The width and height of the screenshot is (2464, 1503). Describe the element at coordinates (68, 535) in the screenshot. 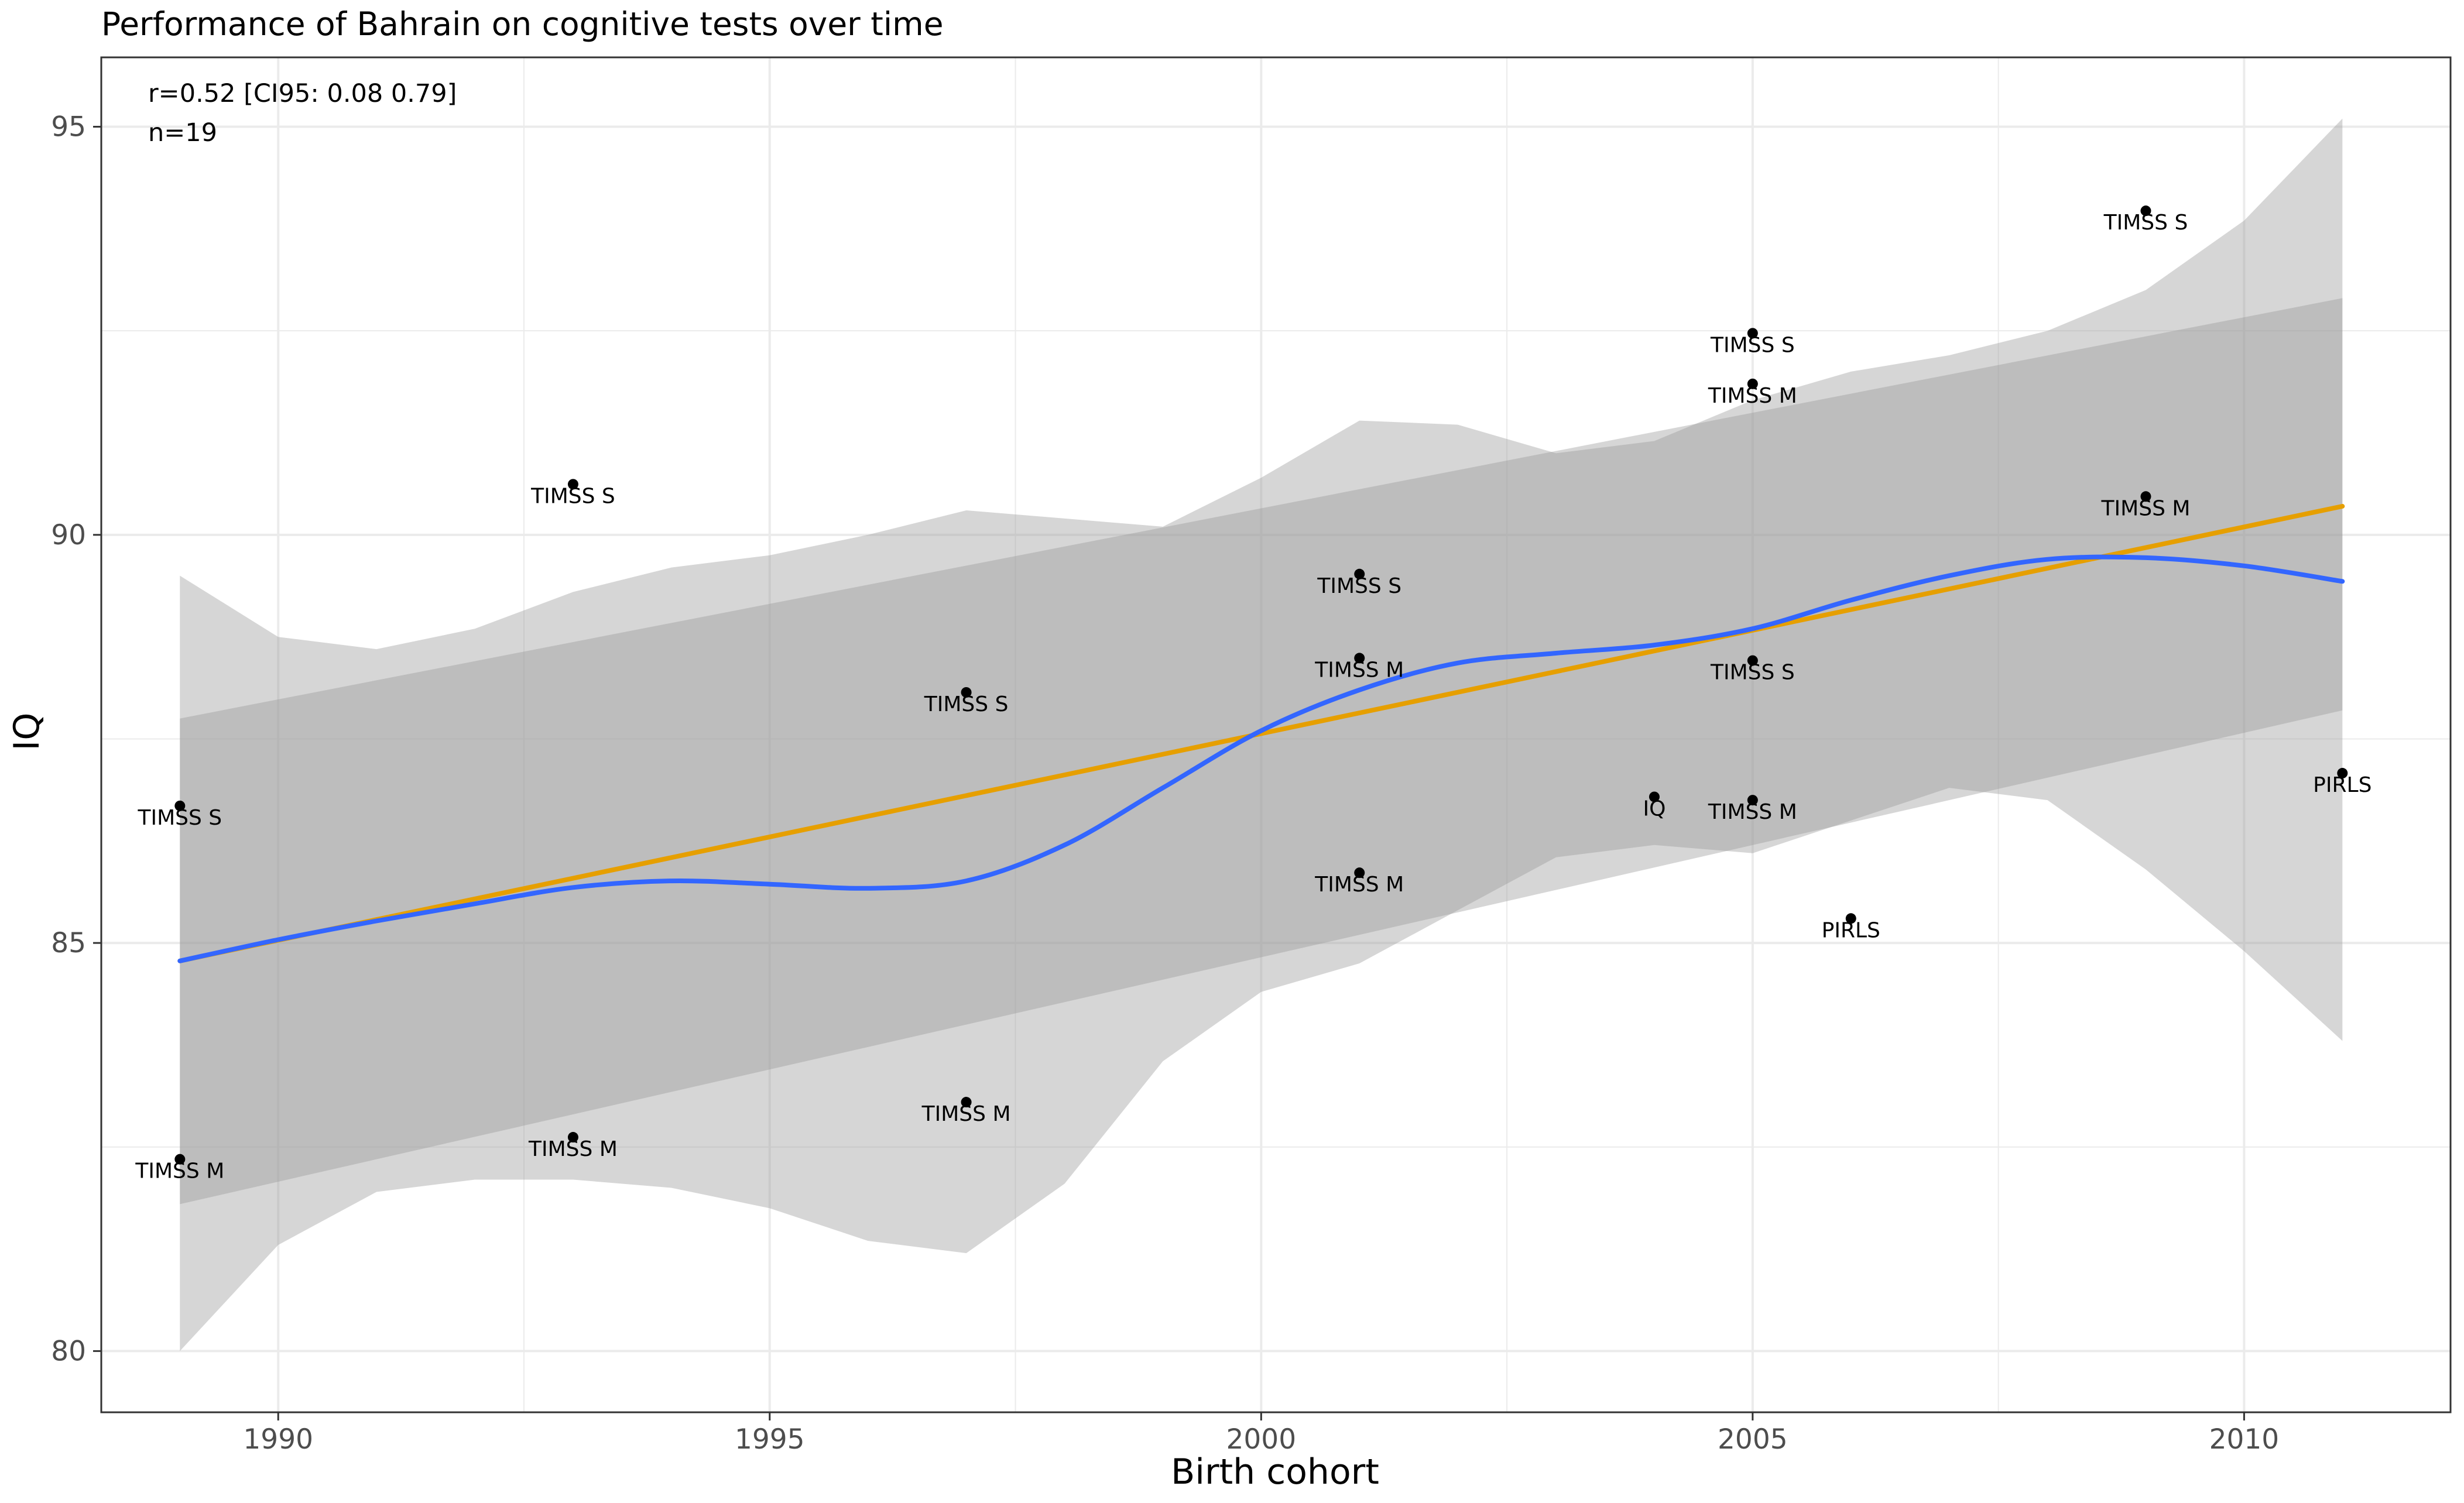

I see `y-tick-label: 90` at that location.